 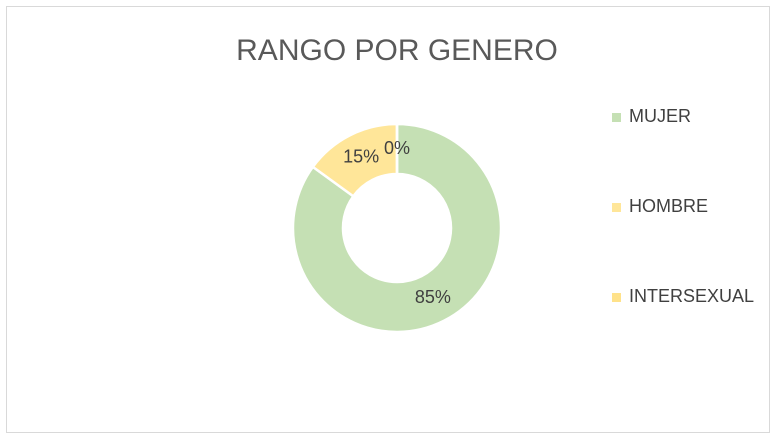 I want to click on legend-label: INTERSEXUAL, so click(x=691, y=296).